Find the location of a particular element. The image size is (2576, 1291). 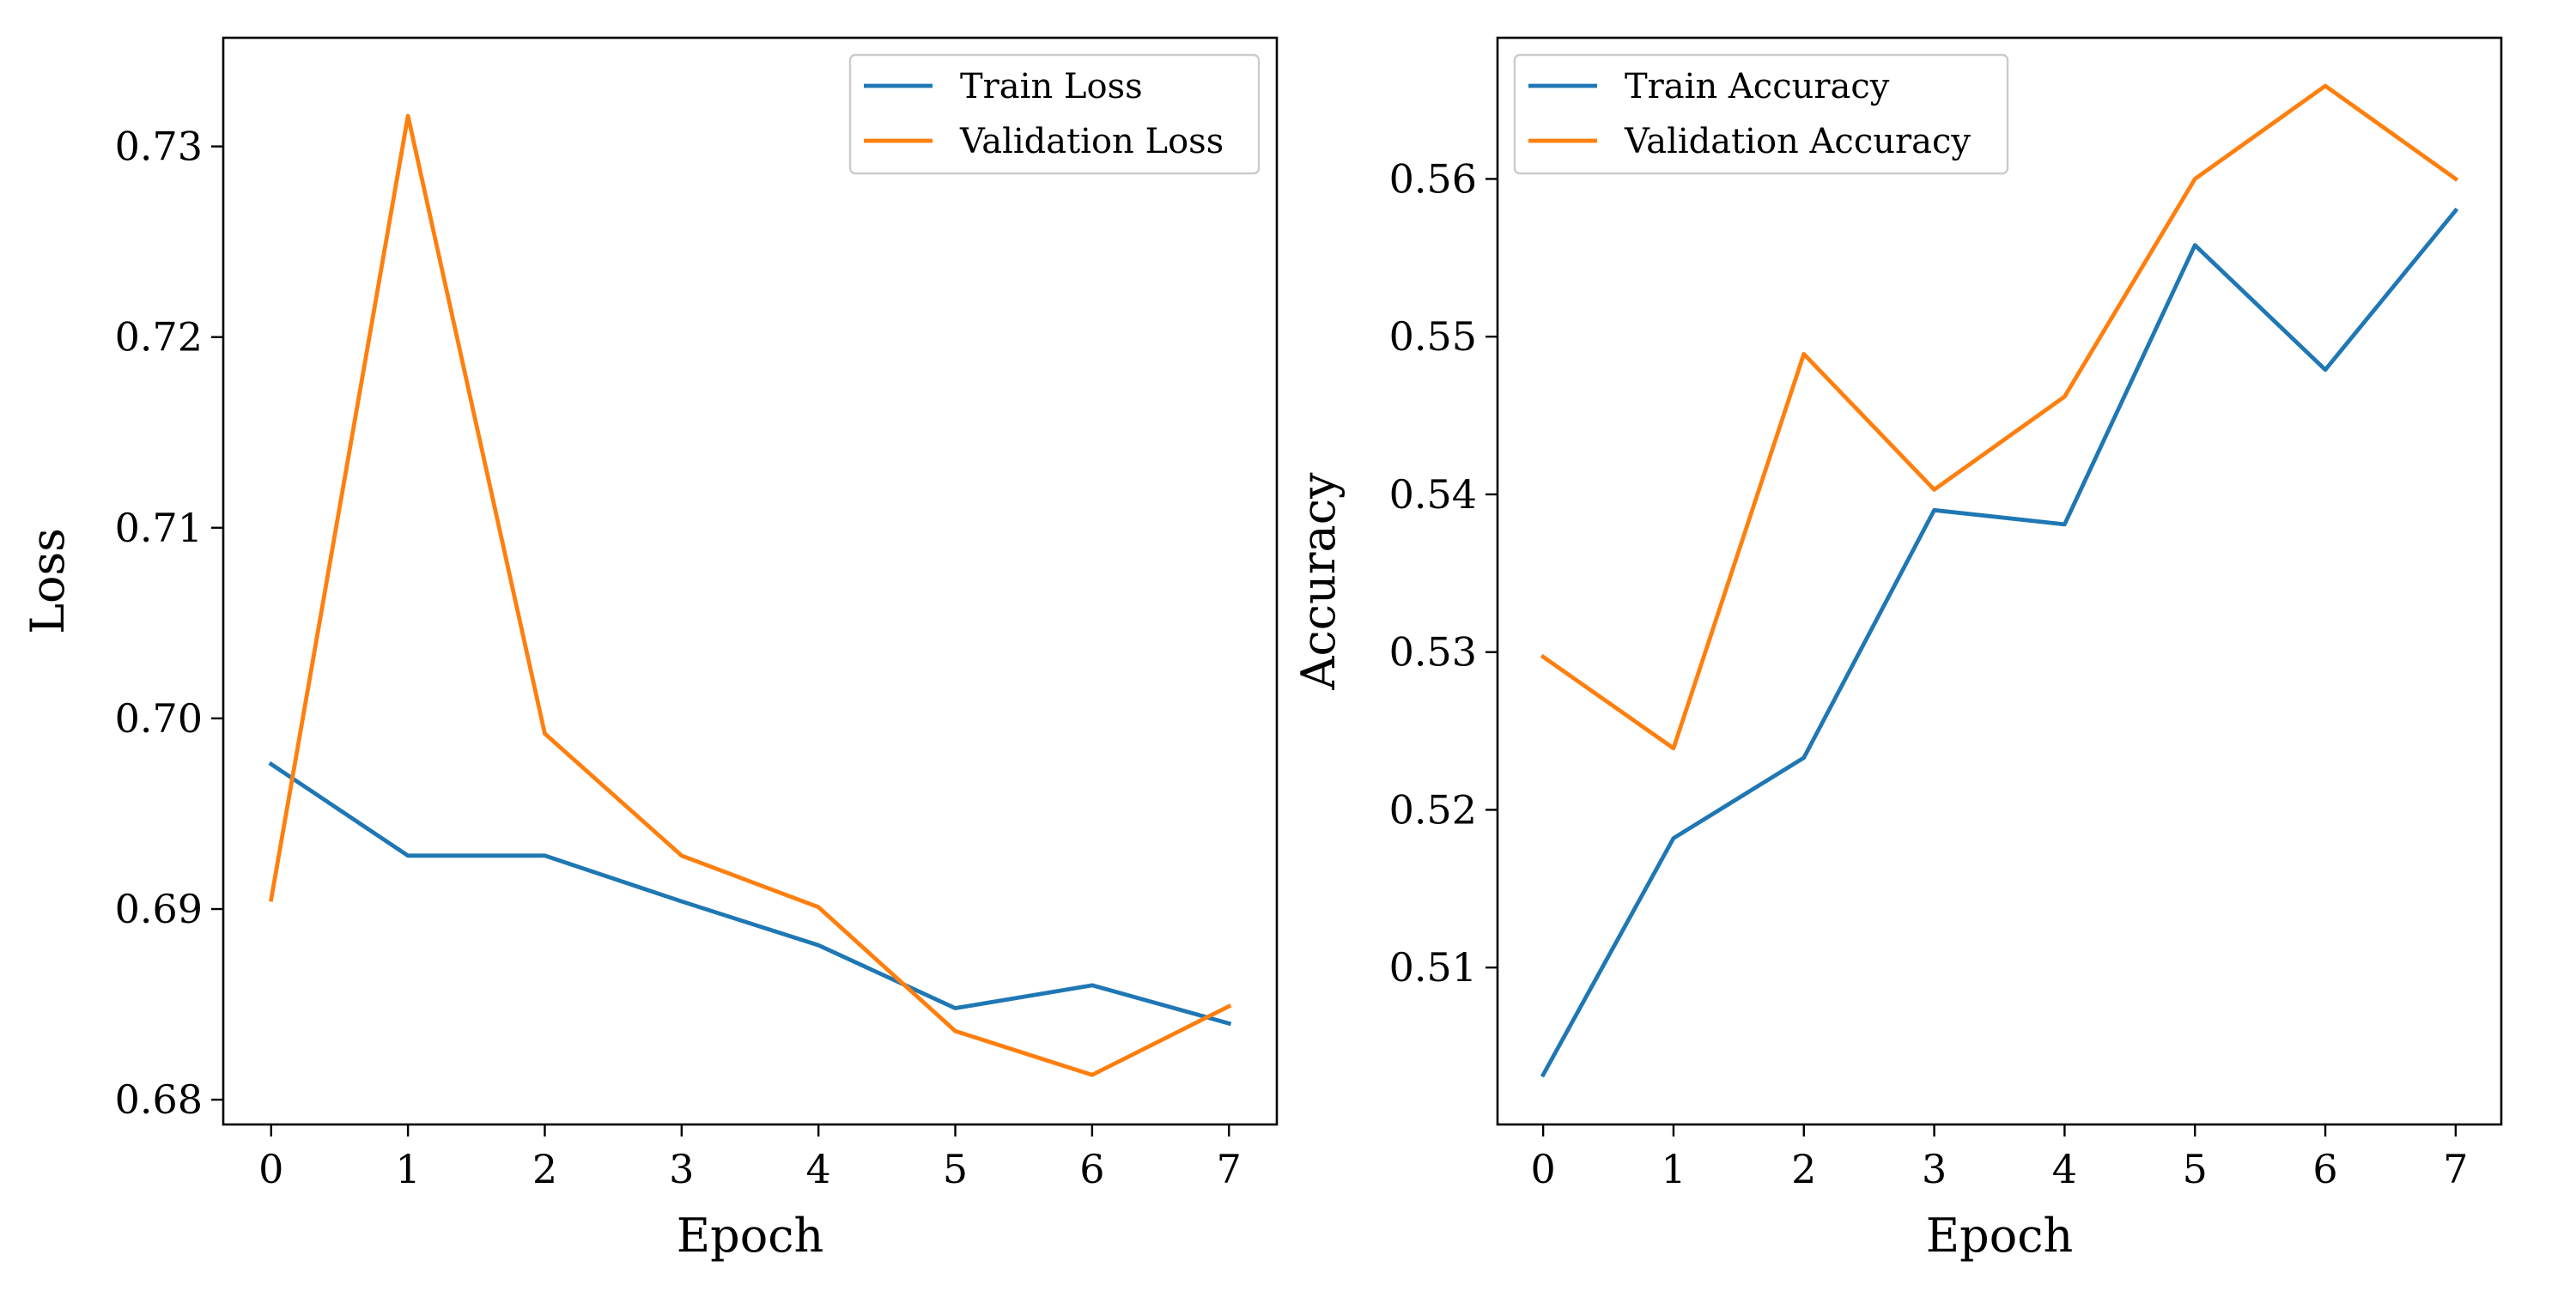

y-axis-label: Loss is located at coordinates (48, 581).